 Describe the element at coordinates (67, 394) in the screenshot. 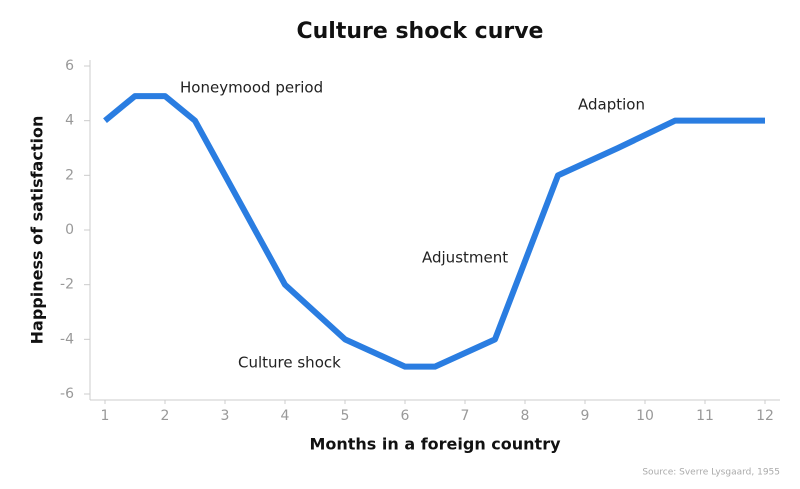

I see `y-tick-label: -6` at that location.